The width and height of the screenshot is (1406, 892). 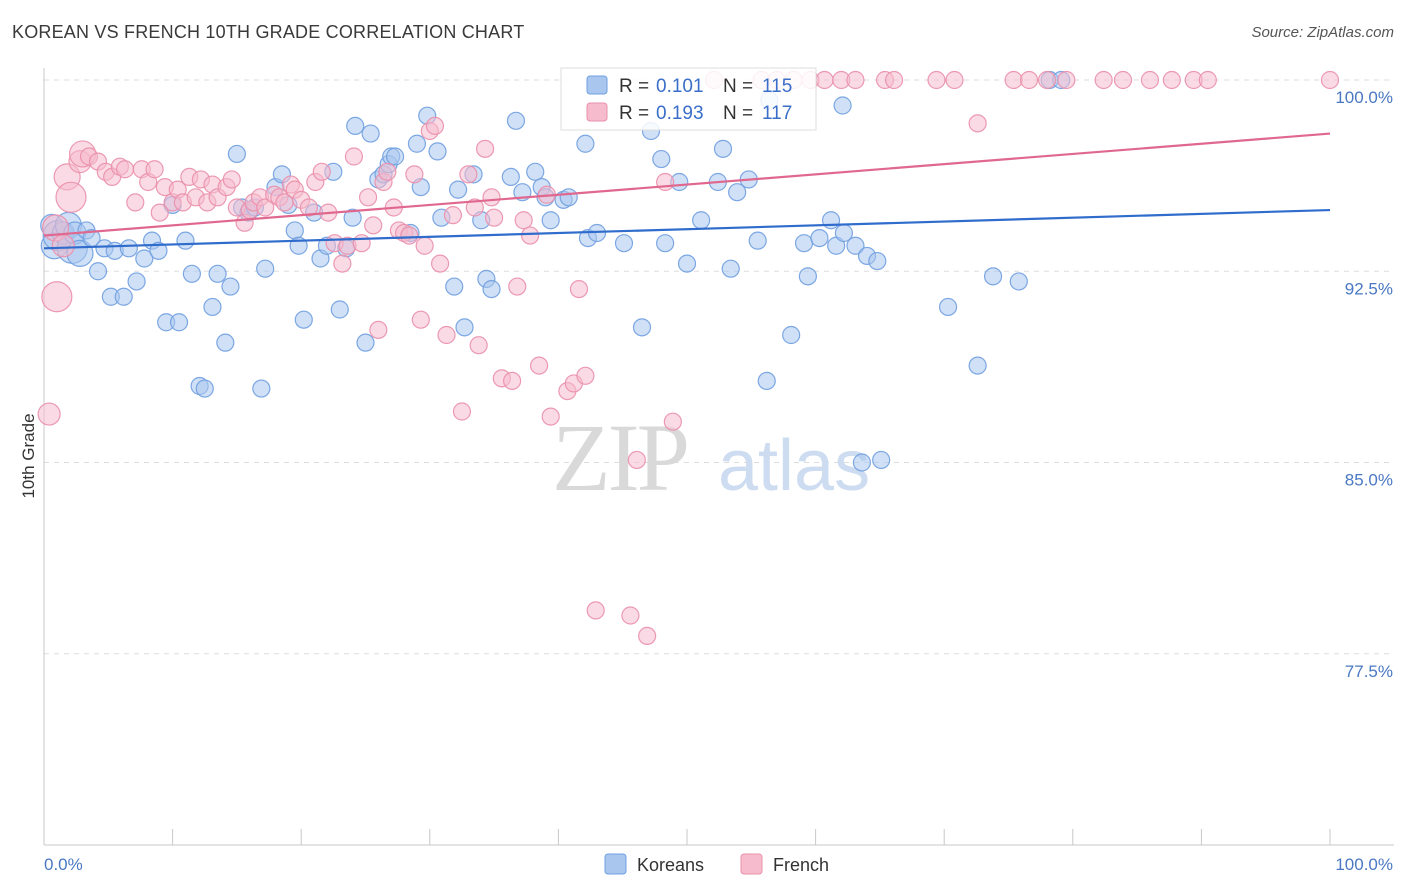 What do you see at coordinates (634, 113) in the screenshot?
I see `french-r-label: R =` at bounding box center [634, 113].